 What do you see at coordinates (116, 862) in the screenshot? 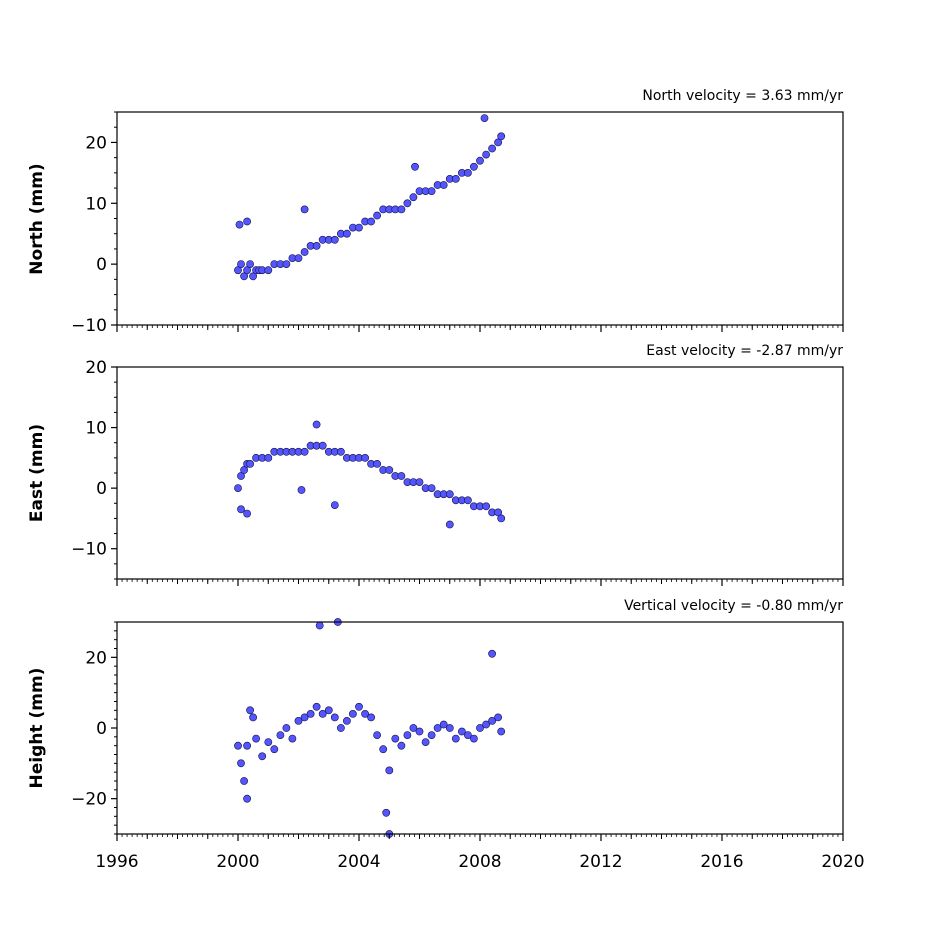
I see `height-x-tick-label: 1996` at bounding box center [116, 862].